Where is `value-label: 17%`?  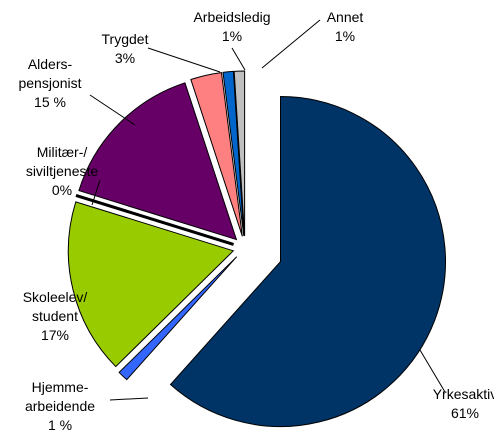 value-label: 17% is located at coordinates (55, 335).